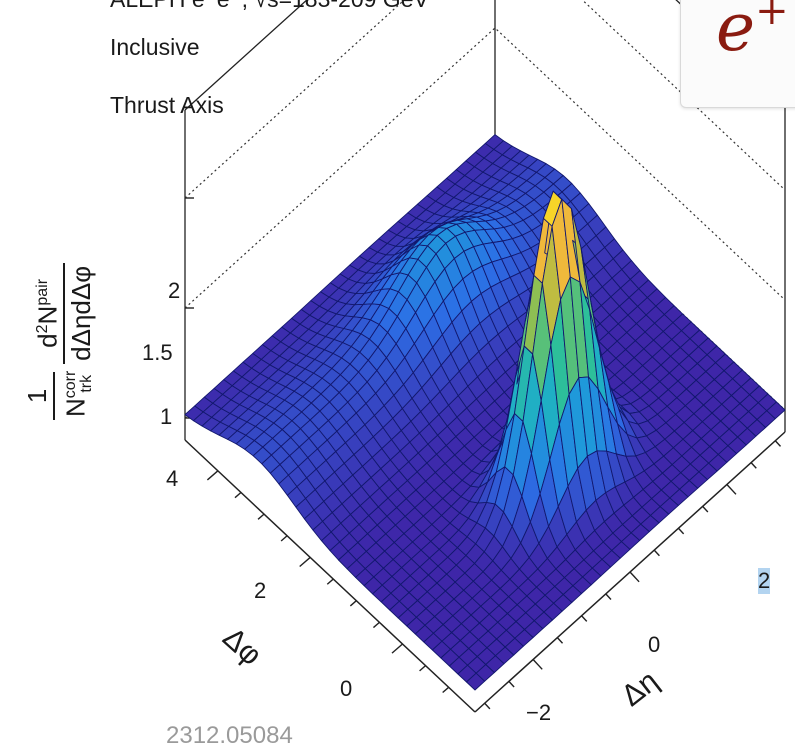  I want to click on collision-badge, so click(737, 54).